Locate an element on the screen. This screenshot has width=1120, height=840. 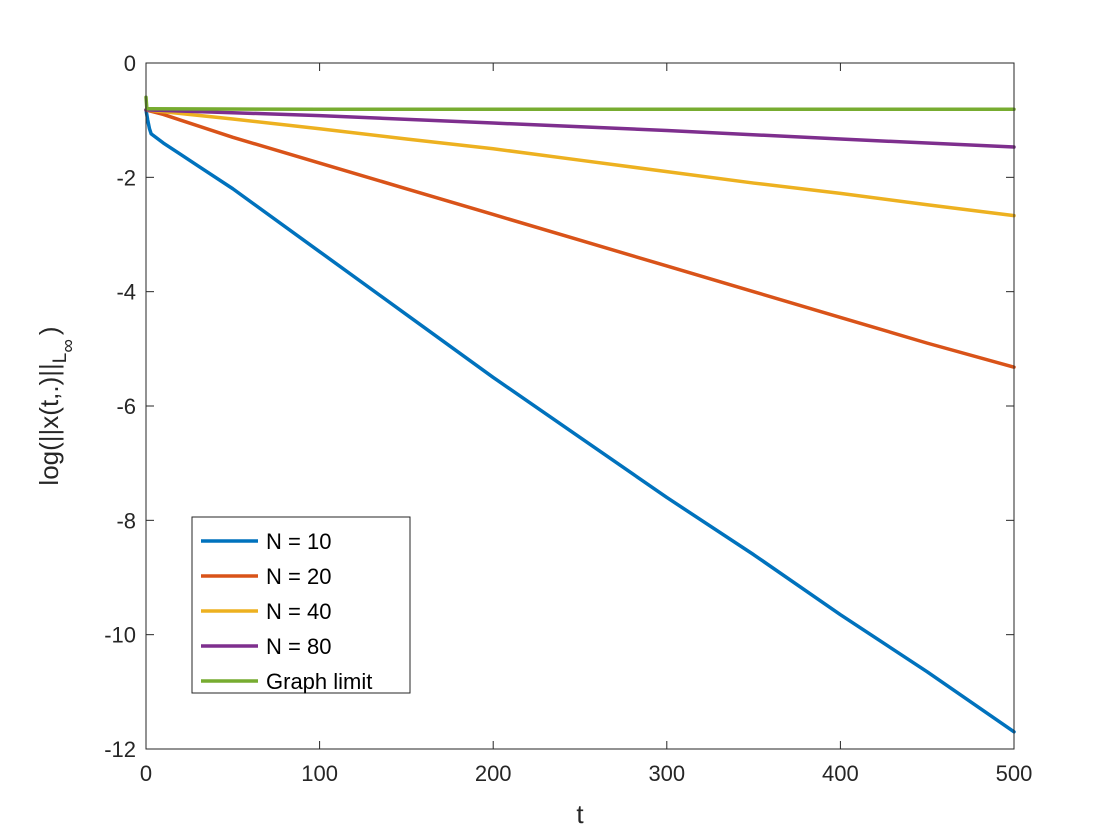
x-tick-label: 300 is located at coordinates (666, 773).